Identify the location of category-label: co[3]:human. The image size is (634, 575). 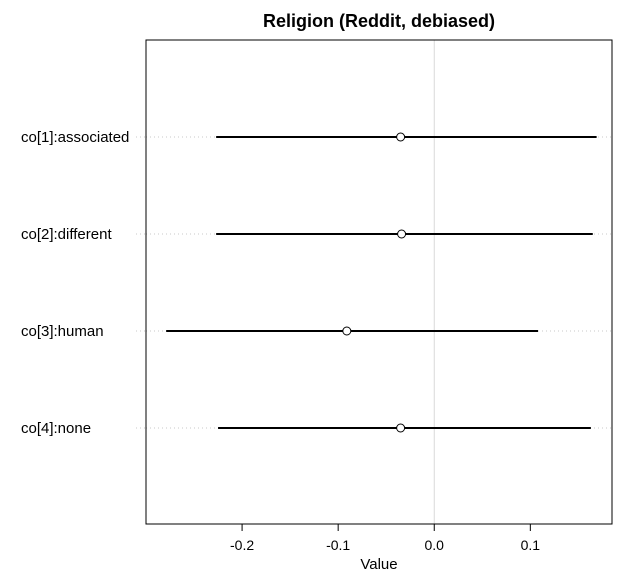
(62, 331).